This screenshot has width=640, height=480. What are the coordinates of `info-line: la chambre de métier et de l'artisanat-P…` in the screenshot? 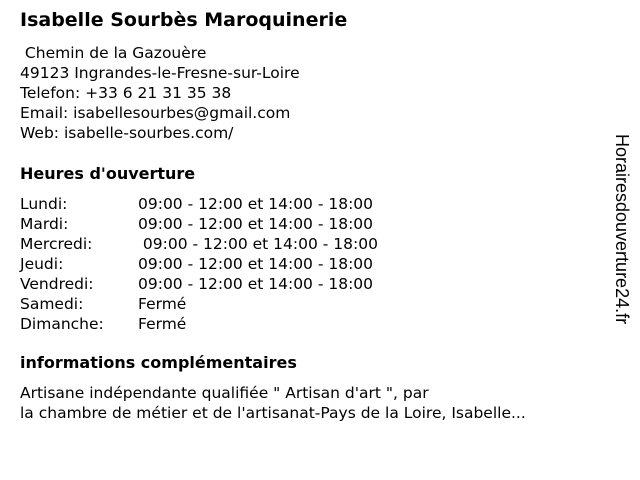 It's located at (273, 413).